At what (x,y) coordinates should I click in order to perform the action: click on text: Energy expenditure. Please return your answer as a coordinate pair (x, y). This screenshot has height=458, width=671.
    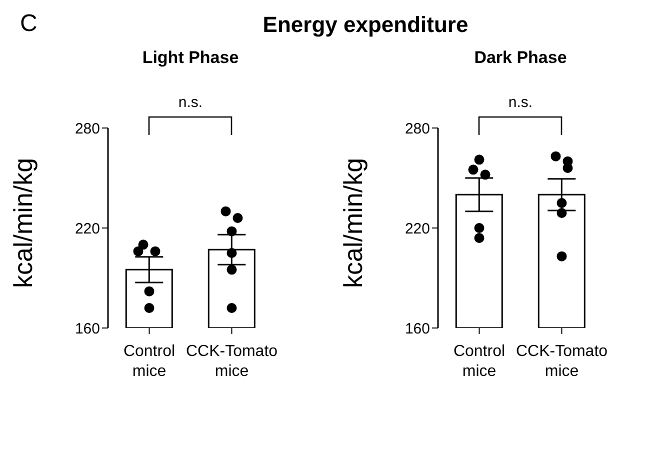
    Looking at the image, I should click on (365, 24).